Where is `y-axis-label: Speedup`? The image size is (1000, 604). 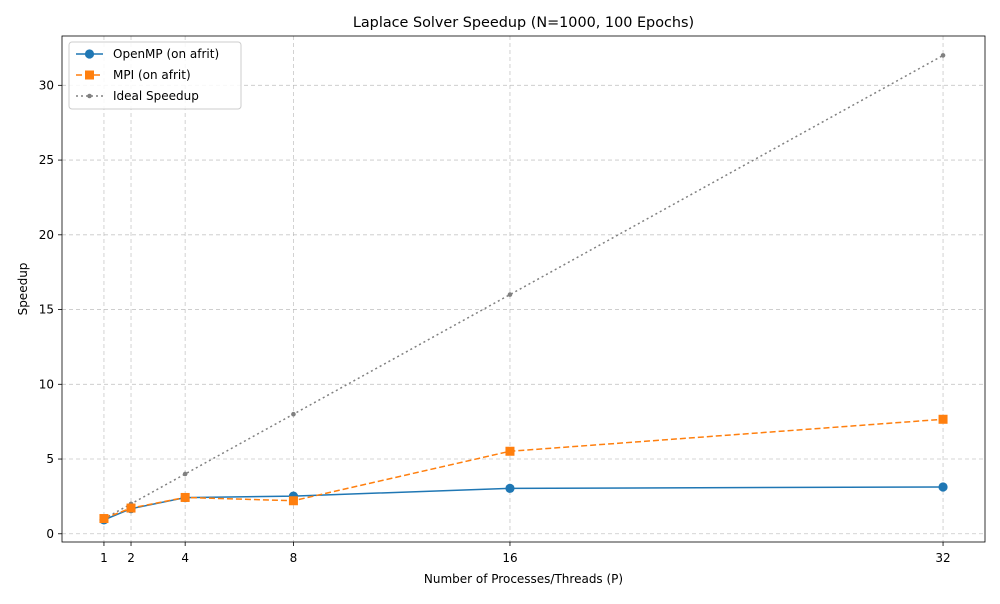 y-axis-label: Speedup is located at coordinates (23, 289).